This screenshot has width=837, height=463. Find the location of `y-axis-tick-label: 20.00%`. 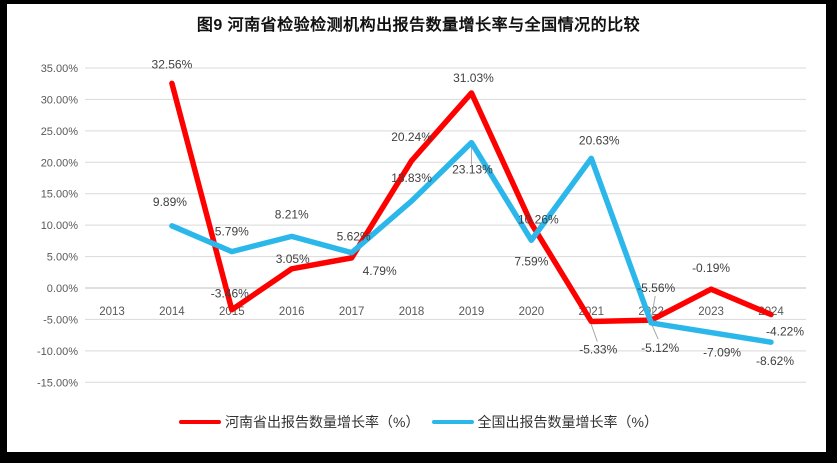

y-axis-tick-label: 20.00% is located at coordinates (60, 163).